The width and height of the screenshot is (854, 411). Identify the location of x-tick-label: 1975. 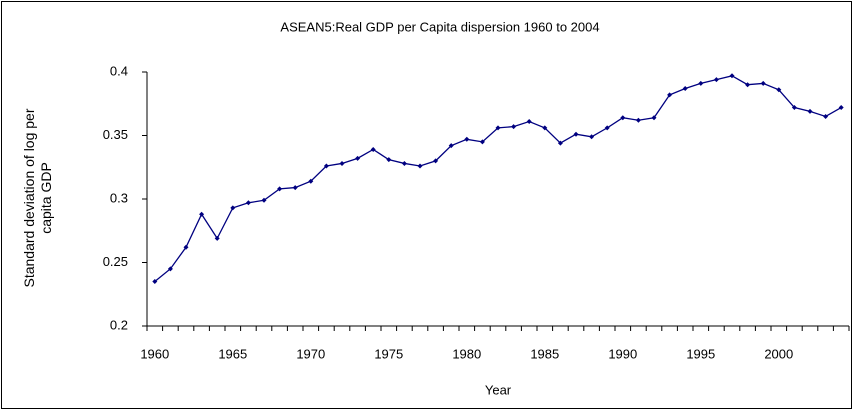
(388, 353).